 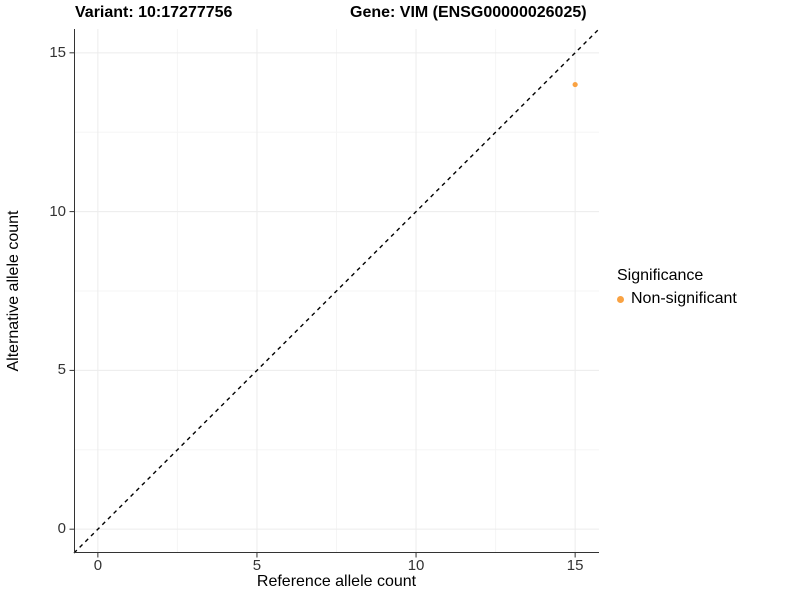 I want to click on legend: Significance Non-significant, so click(x=677, y=287).